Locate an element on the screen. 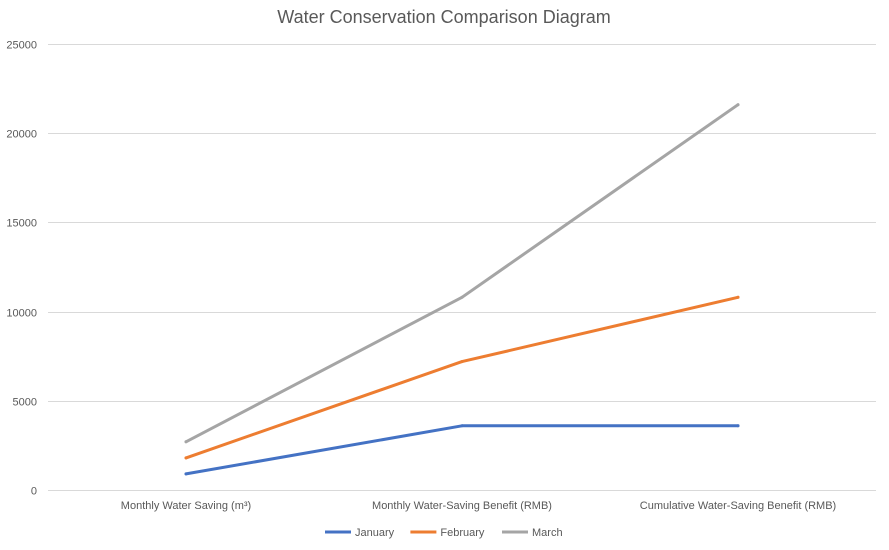 The width and height of the screenshot is (889, 550). series-january is located at coordinates (462, 450).